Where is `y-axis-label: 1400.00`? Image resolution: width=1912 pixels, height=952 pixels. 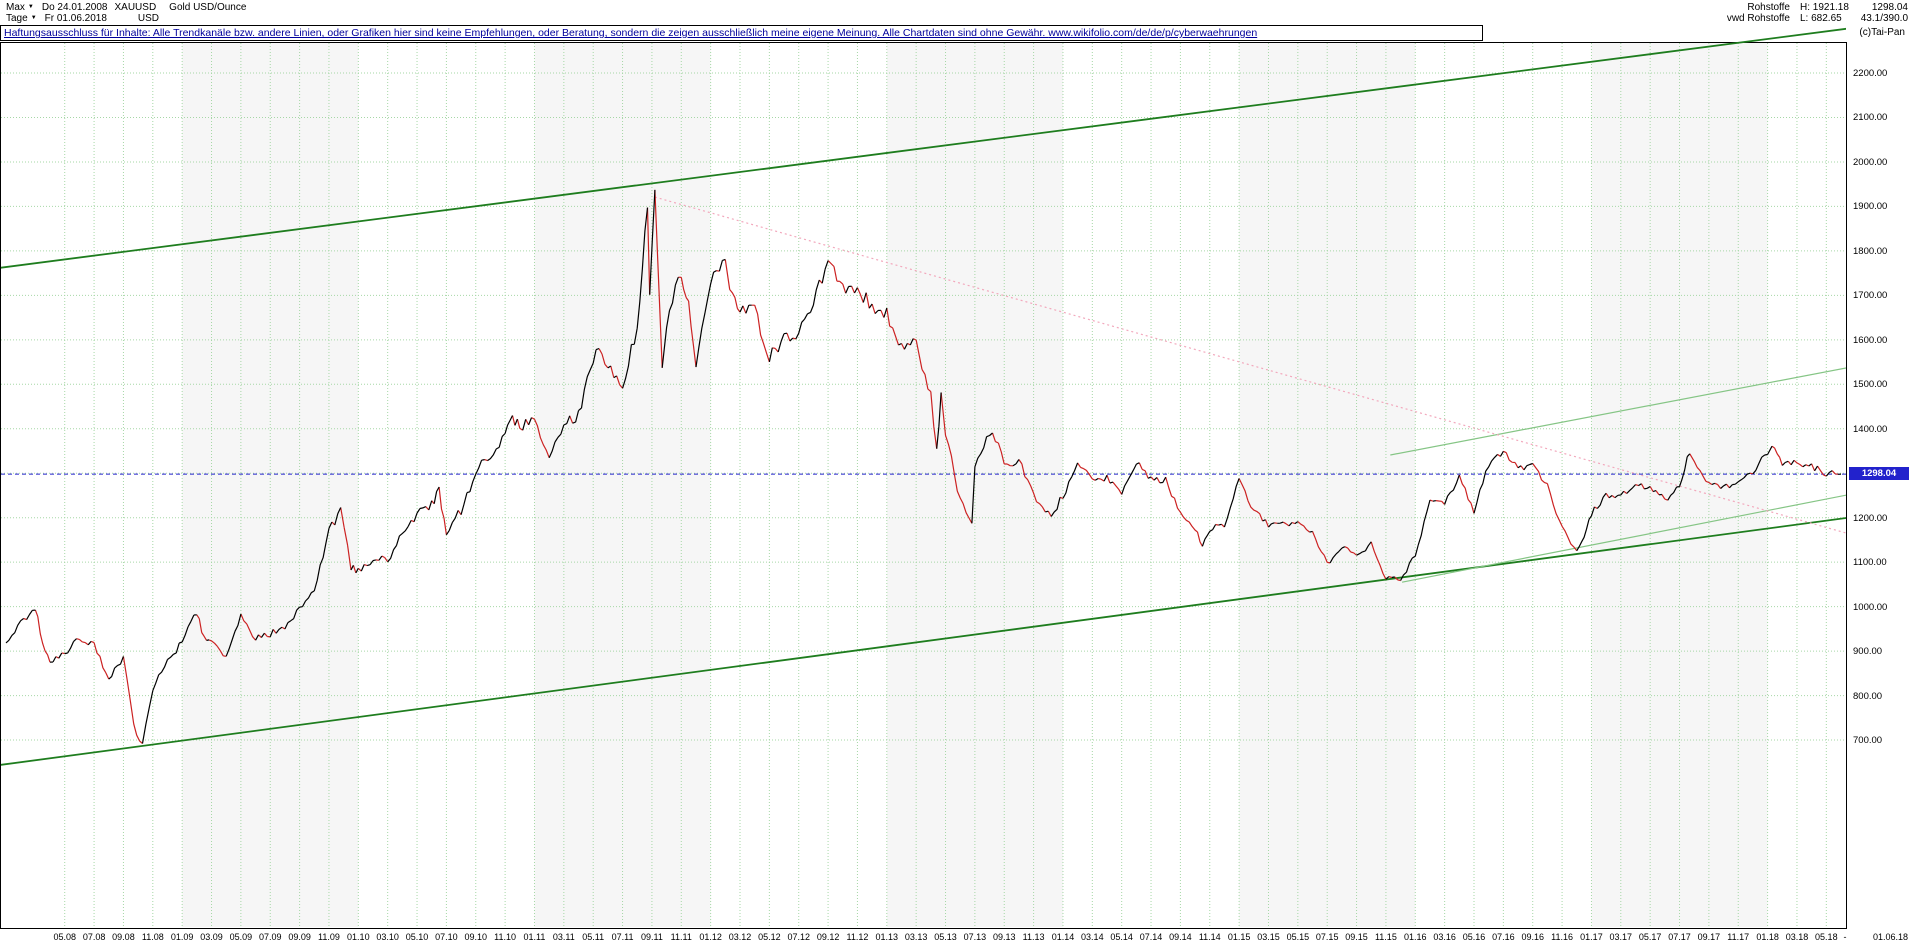
y-axis-label: 1400.00 is located at coordinates (1870, 429).